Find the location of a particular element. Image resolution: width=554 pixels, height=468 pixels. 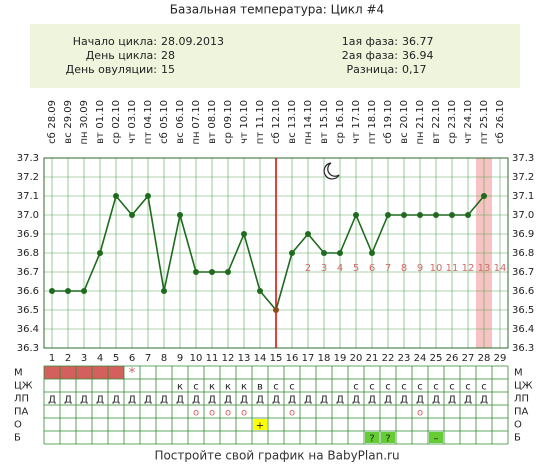

date-label: 14.10 is located at coordinates (308, 114).